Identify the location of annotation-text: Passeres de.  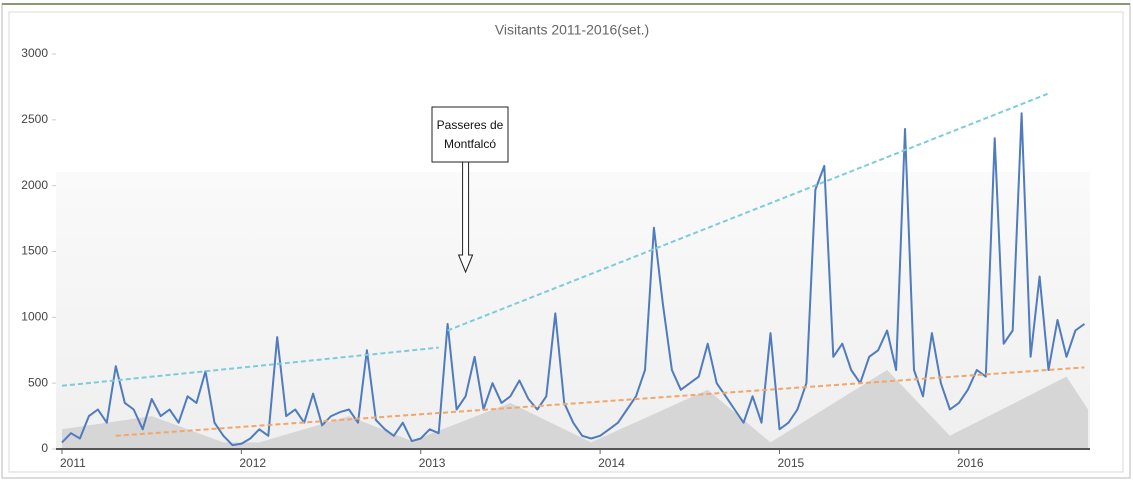
(470, 125).